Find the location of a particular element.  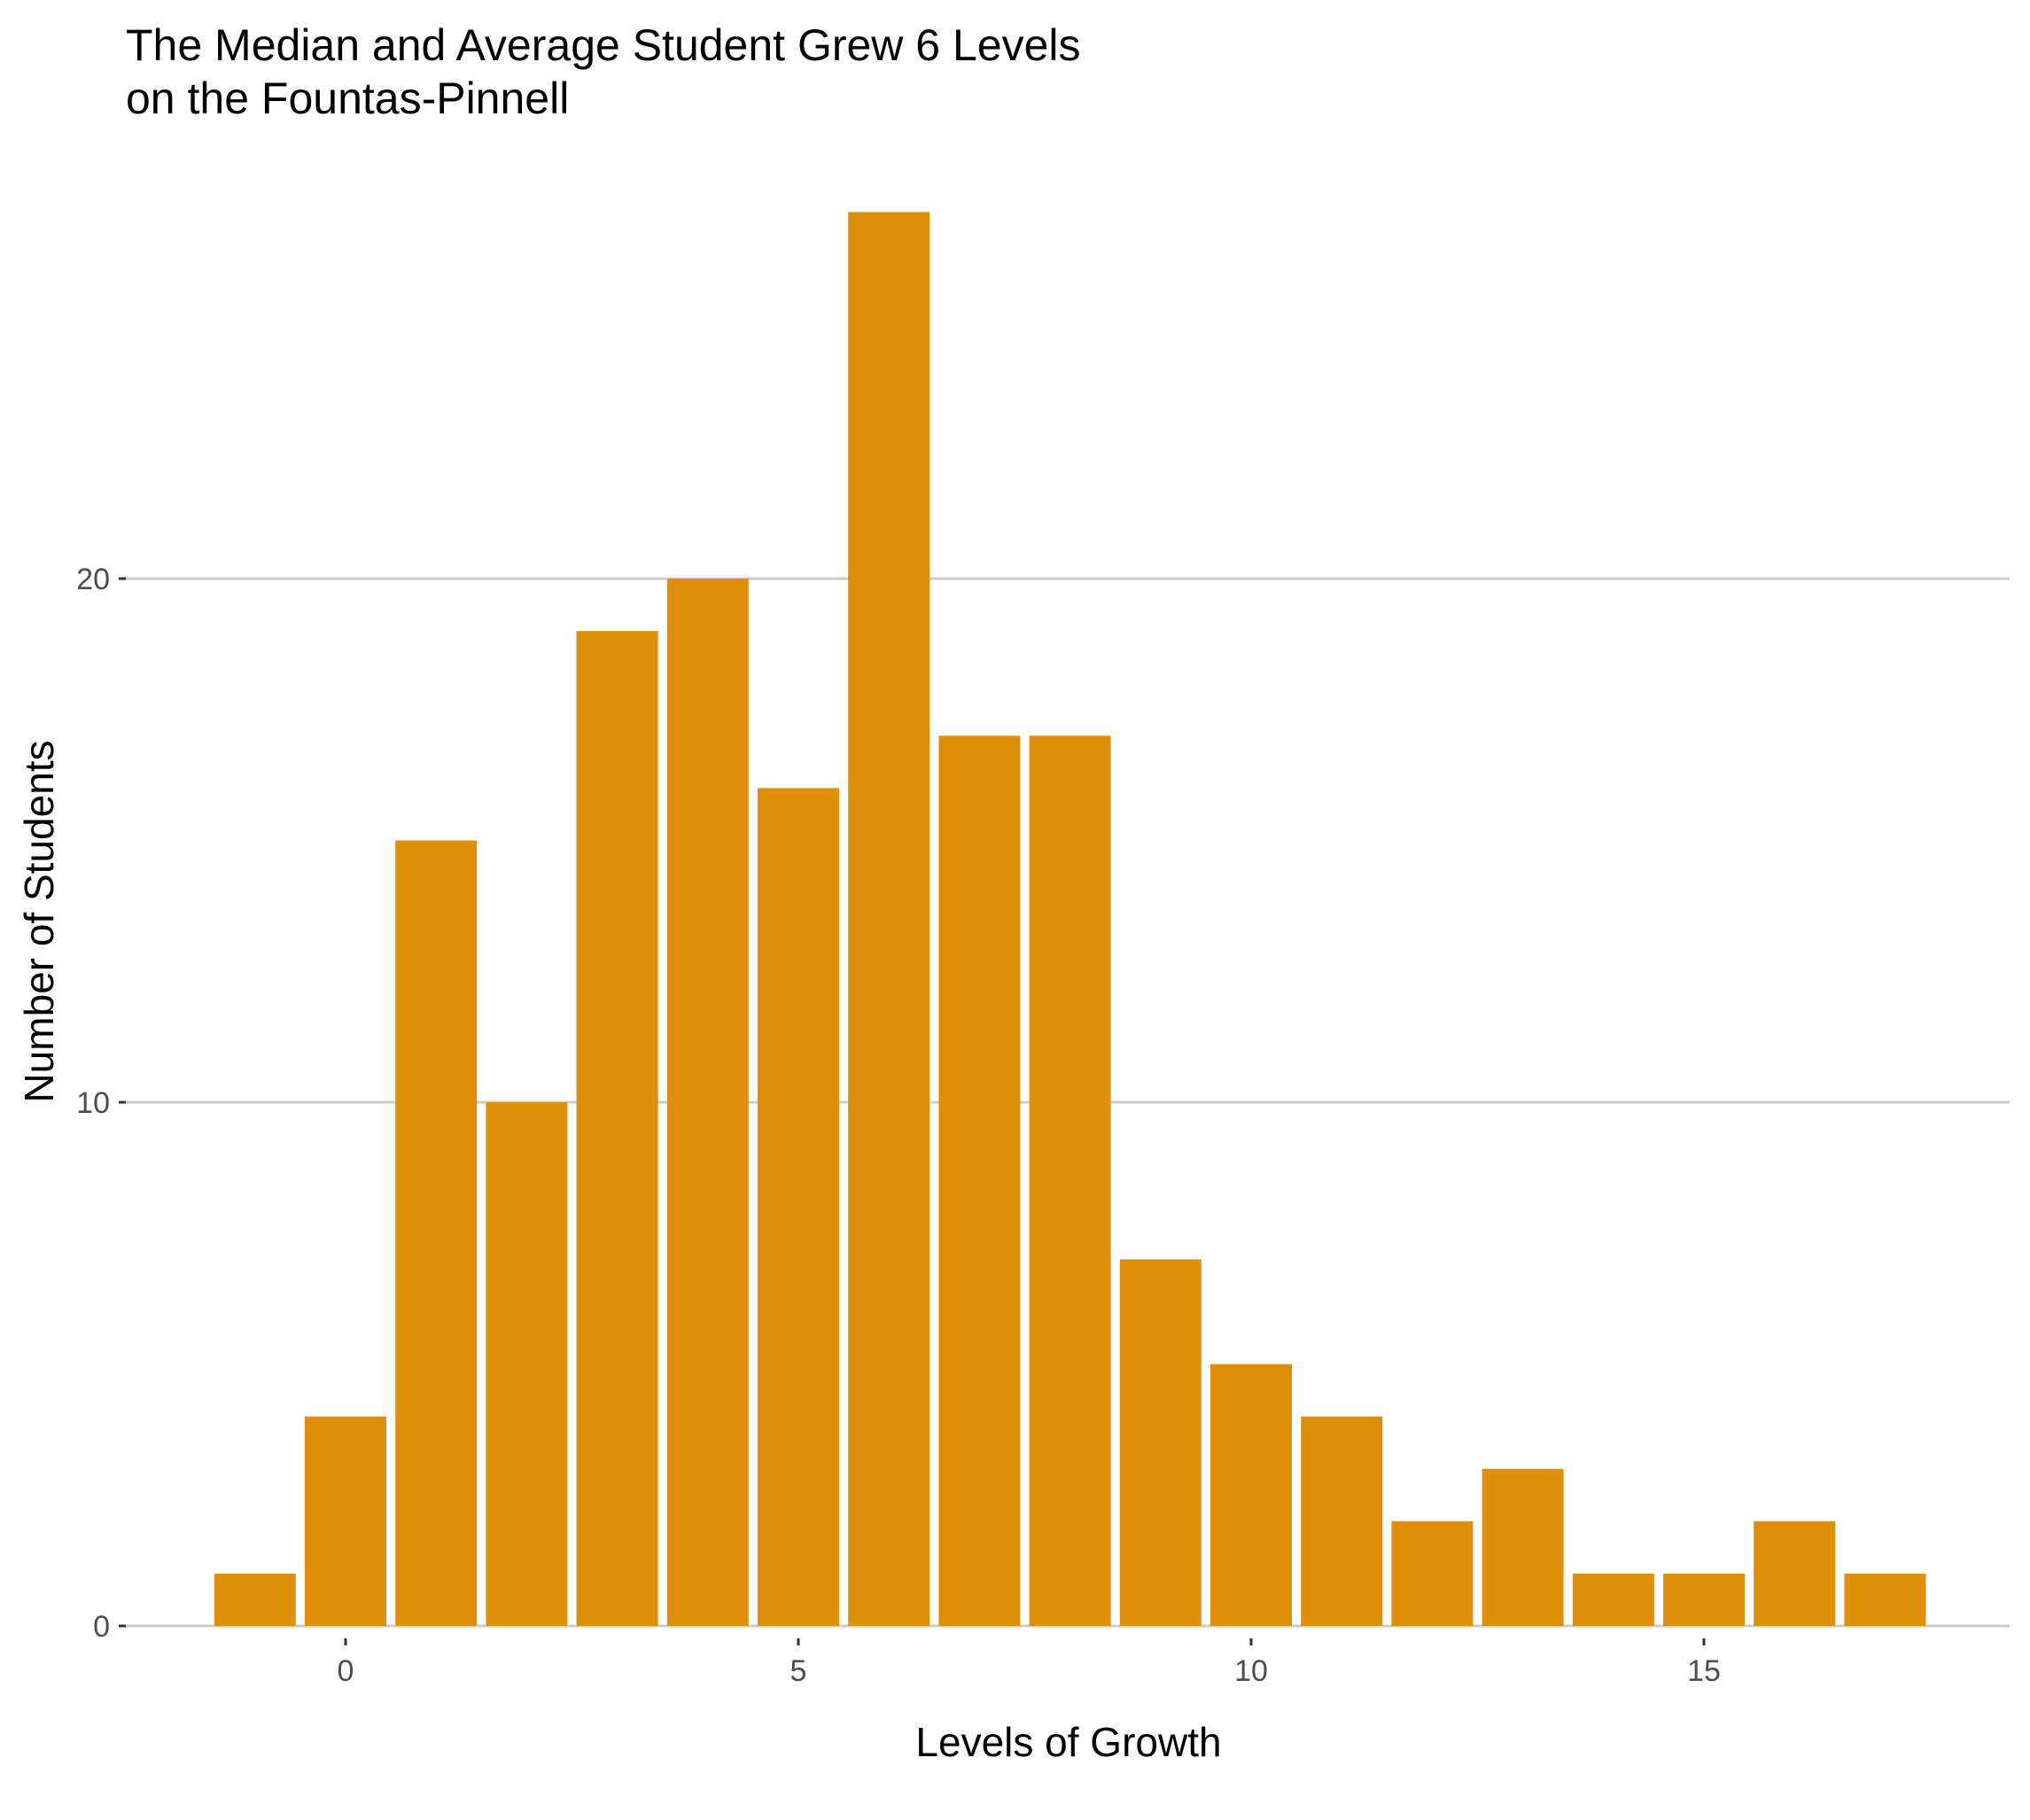

y-tick-label-10: 10 is located at coordinates (93, 1103).